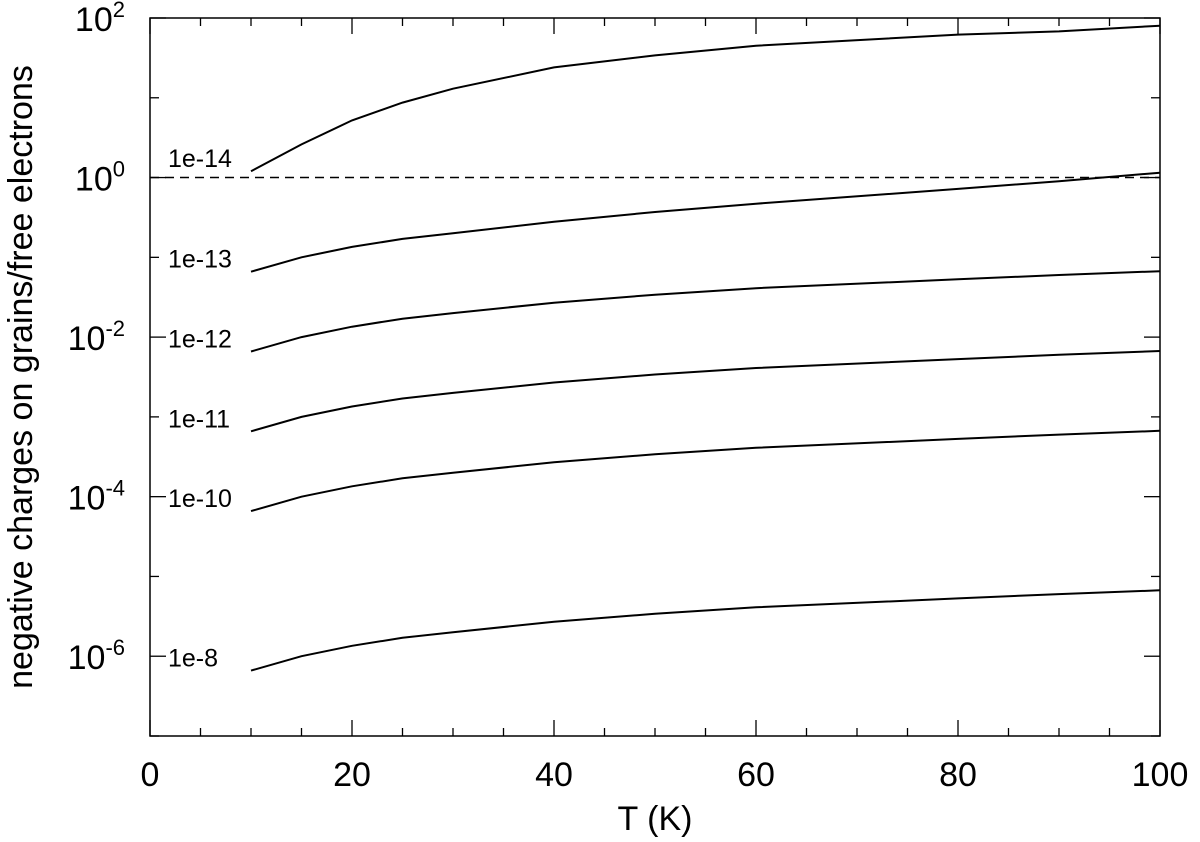 Image resolution: width=1200 pixels, height=842 pixels. What do you see at coordinates (665, 775) in the screenshot?
I see `x-axis-ticks: 0 20 40 60 80 100` at bounding box center [665, 775].